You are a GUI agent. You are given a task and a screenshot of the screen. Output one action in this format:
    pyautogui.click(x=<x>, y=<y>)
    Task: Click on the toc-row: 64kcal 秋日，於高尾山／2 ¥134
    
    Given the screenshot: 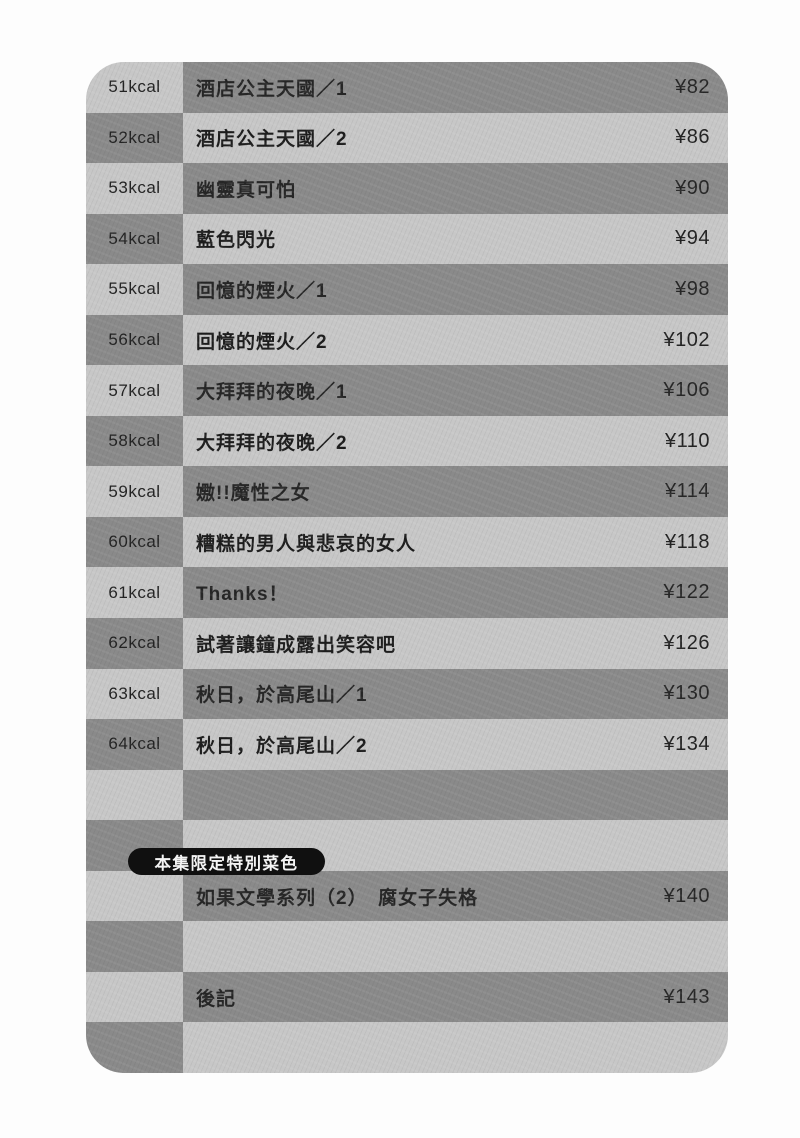 What is the action you would take?
    pyautogui.click(x=407, y=744)
    